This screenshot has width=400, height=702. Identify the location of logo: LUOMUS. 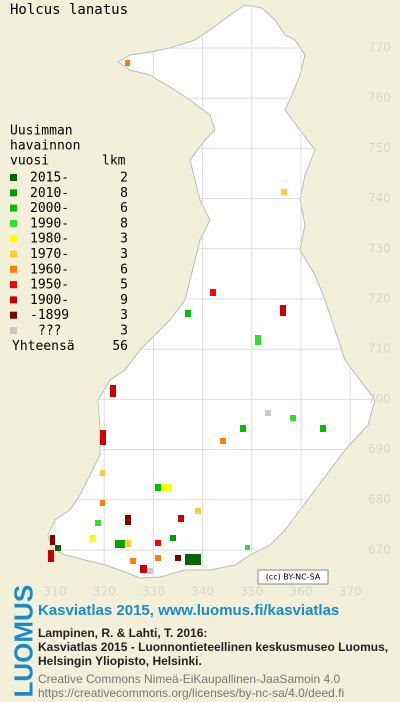
(22, 641).